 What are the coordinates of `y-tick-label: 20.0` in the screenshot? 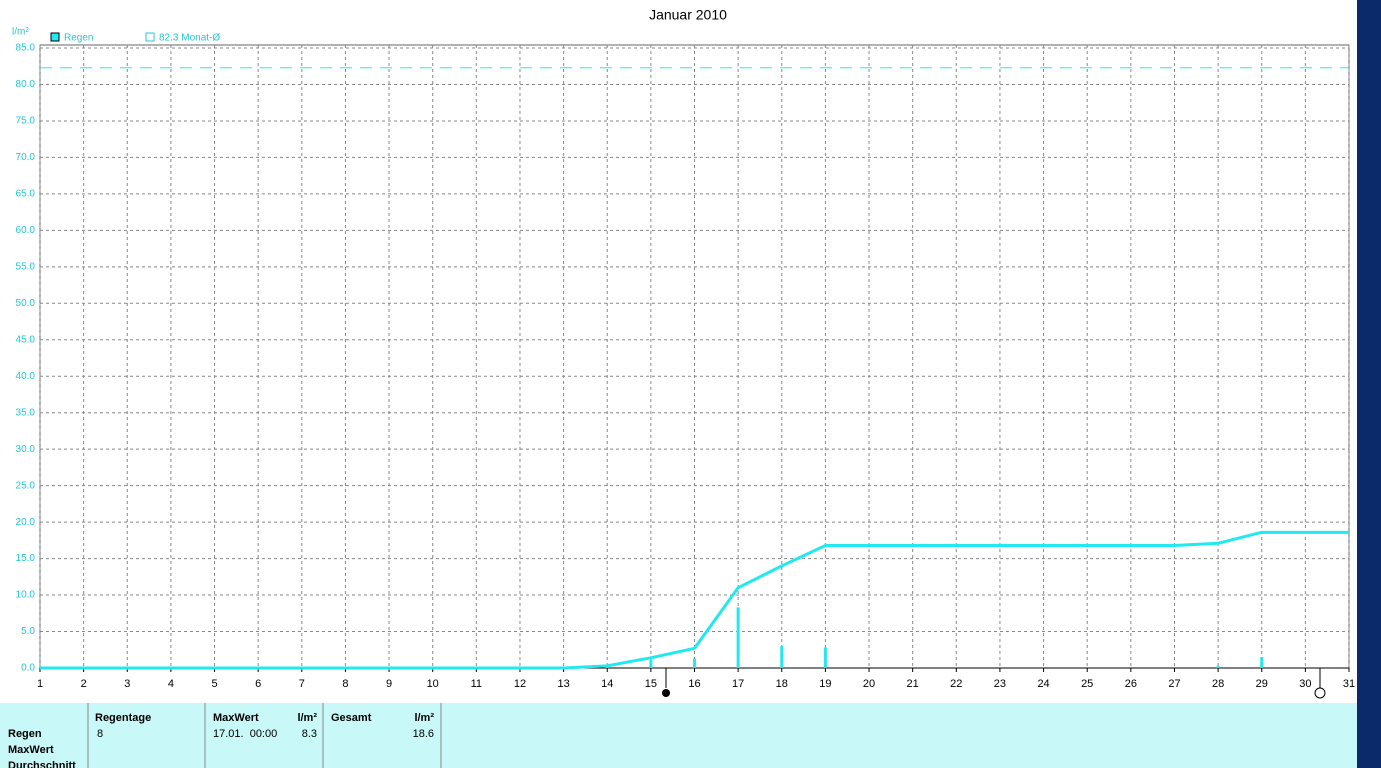 It's located at (26, 522).